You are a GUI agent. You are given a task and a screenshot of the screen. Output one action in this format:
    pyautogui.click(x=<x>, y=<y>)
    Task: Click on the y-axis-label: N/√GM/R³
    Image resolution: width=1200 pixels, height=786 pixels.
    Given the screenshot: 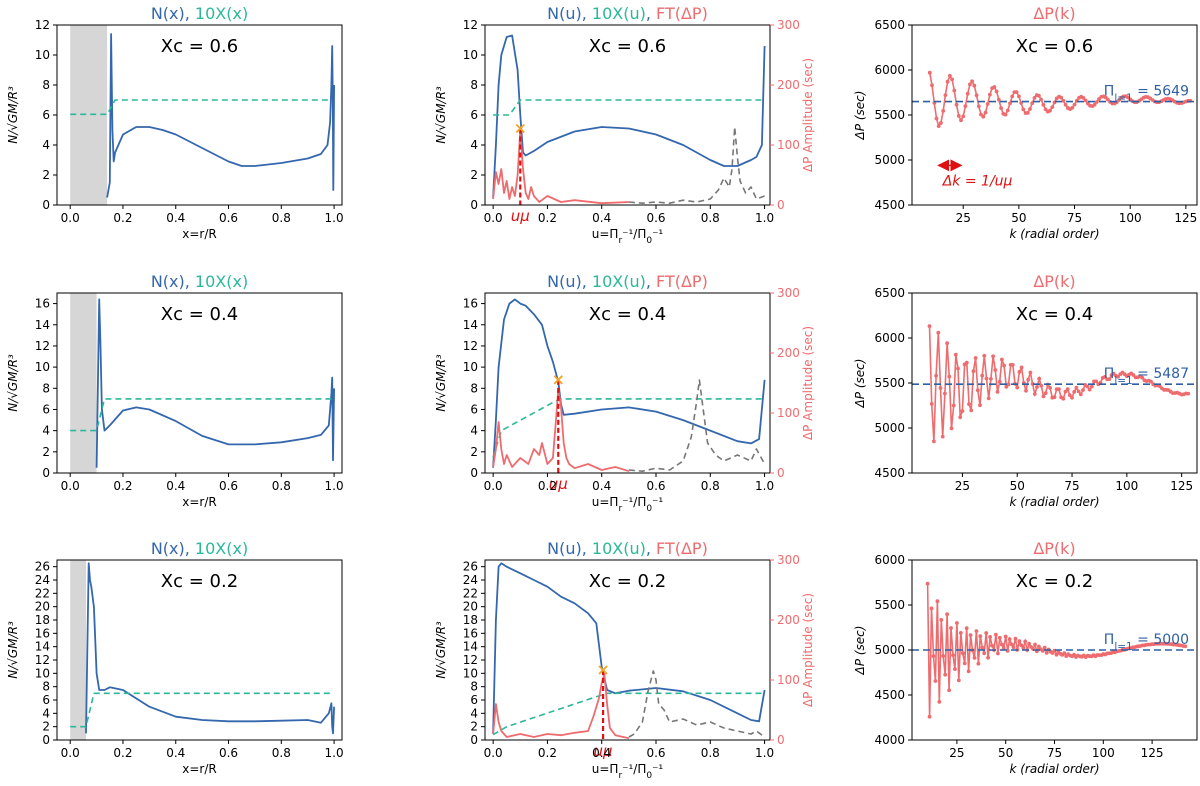 What is the action you would take?
    pyautogui.click(x=441, y=650)
    